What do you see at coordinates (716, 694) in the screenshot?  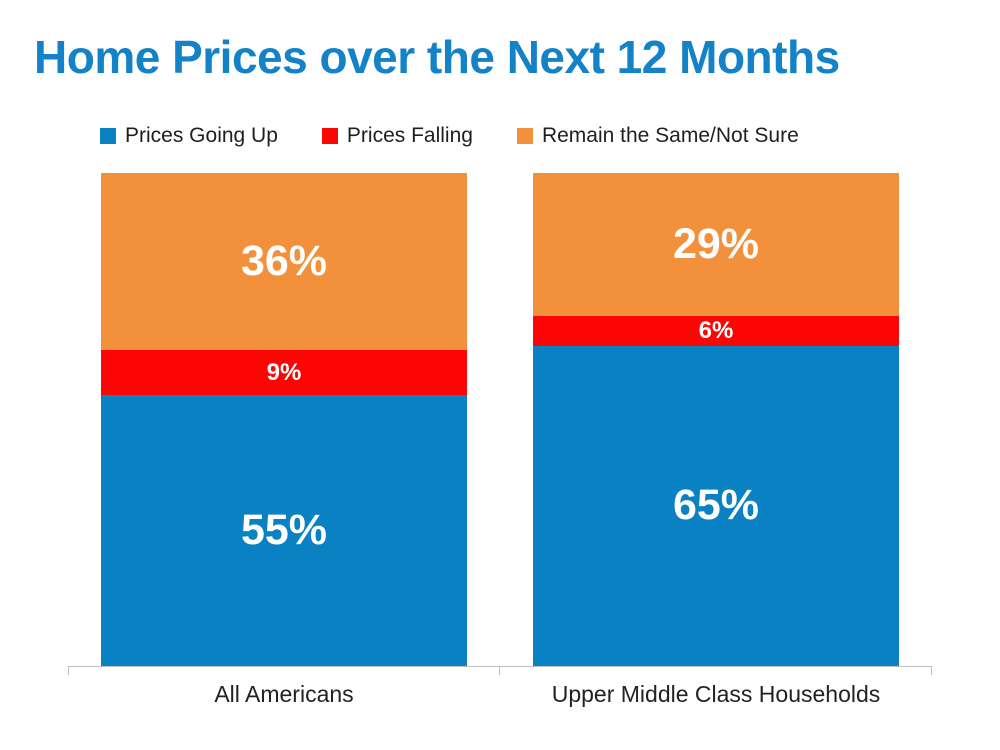 I see `category-label-upper-middle-class-households: Upper Middle Class Households` at bounding box center [716, 694].